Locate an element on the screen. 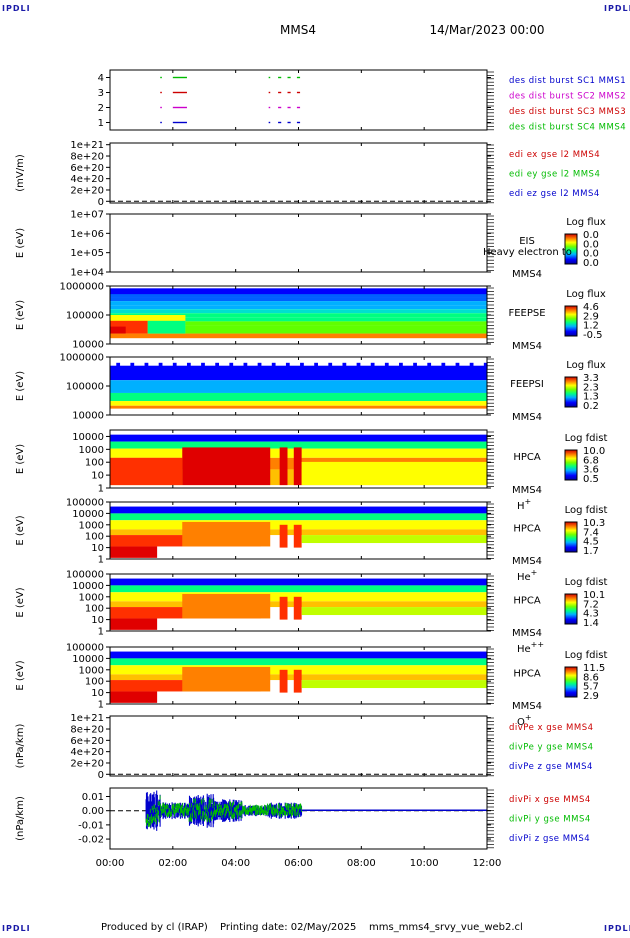 The image size is (630, 938). y-tick-label: 1000000 is located at coordinates (81, 287).